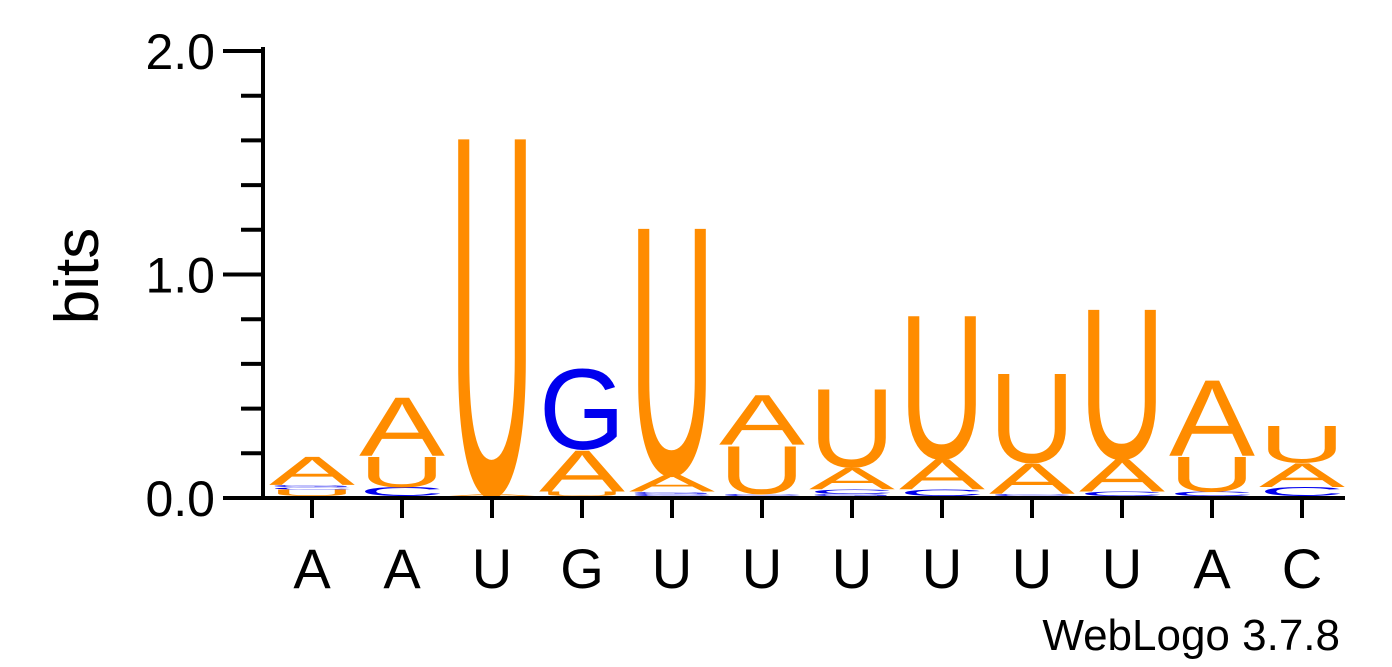 The image size is (1392, 667). What do you see at coordinates (582, 568) in the screenshot?
I see `x-tick-label: G` at bounding box center [582, 568].